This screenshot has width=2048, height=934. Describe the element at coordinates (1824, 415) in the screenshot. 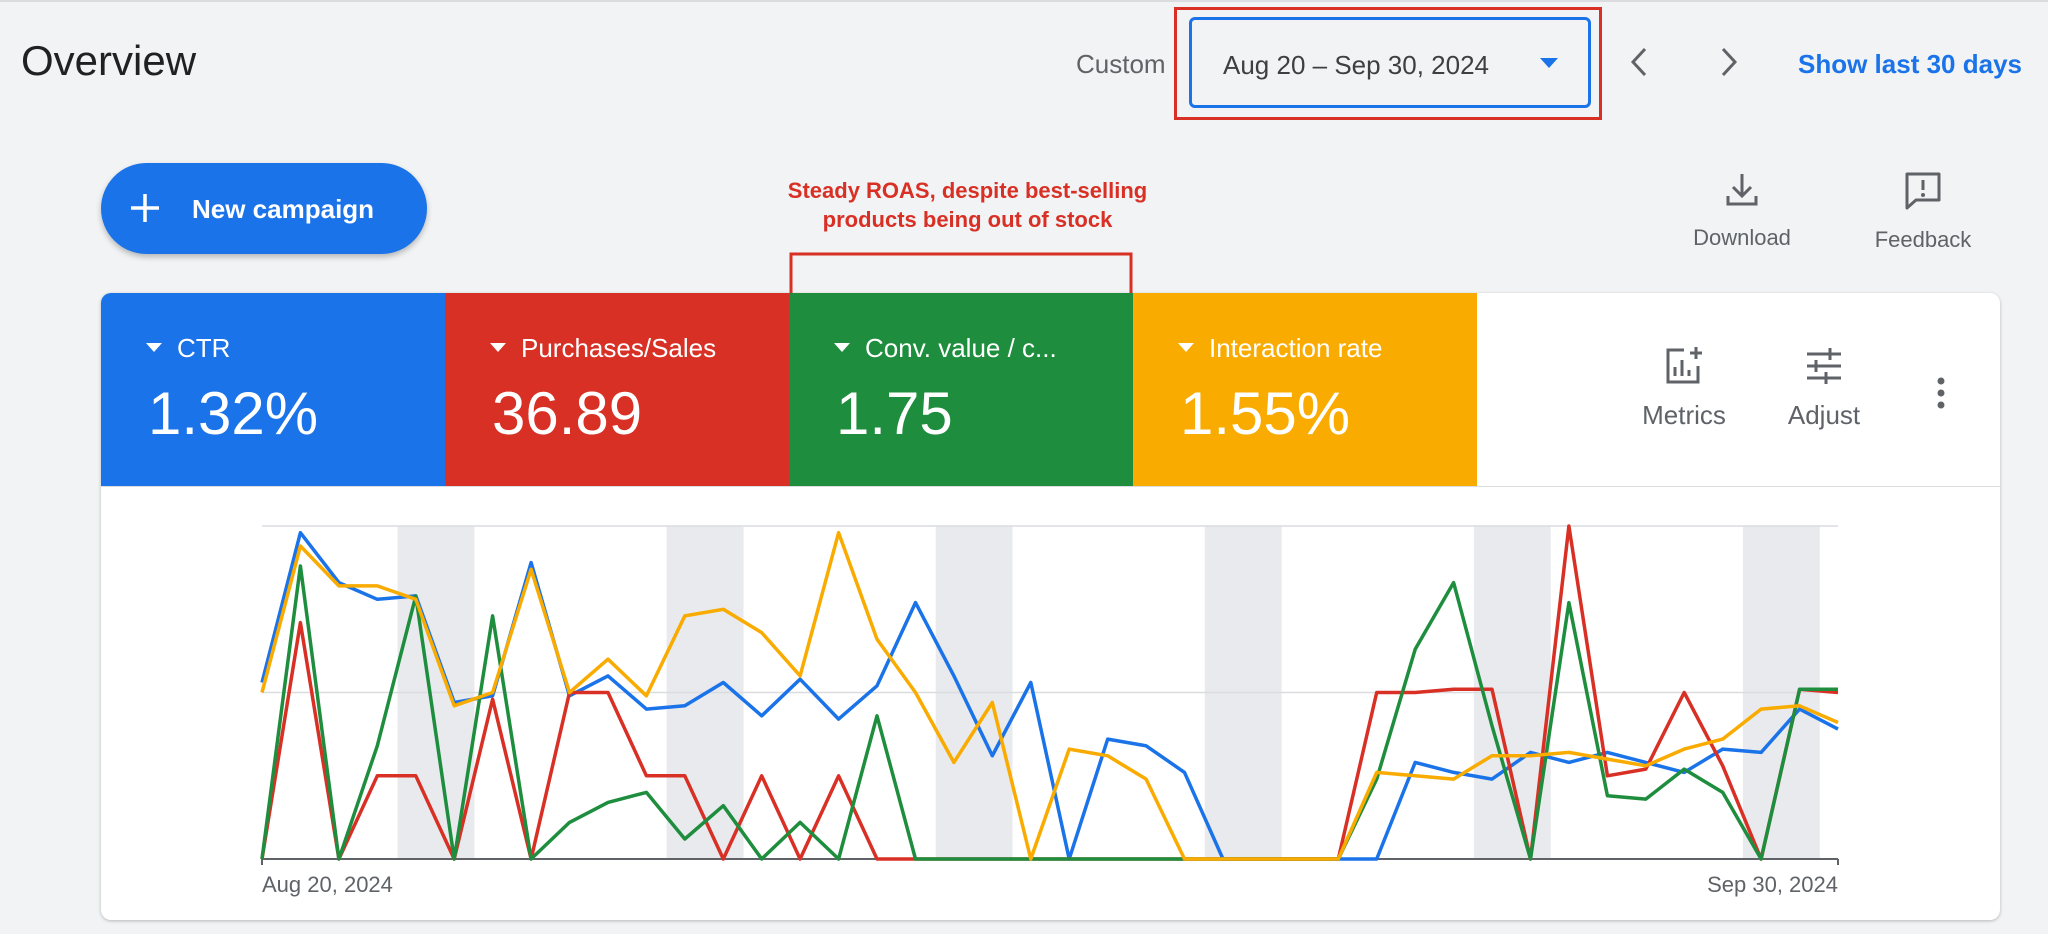

I see `adjust-label: Adjust` at that location.